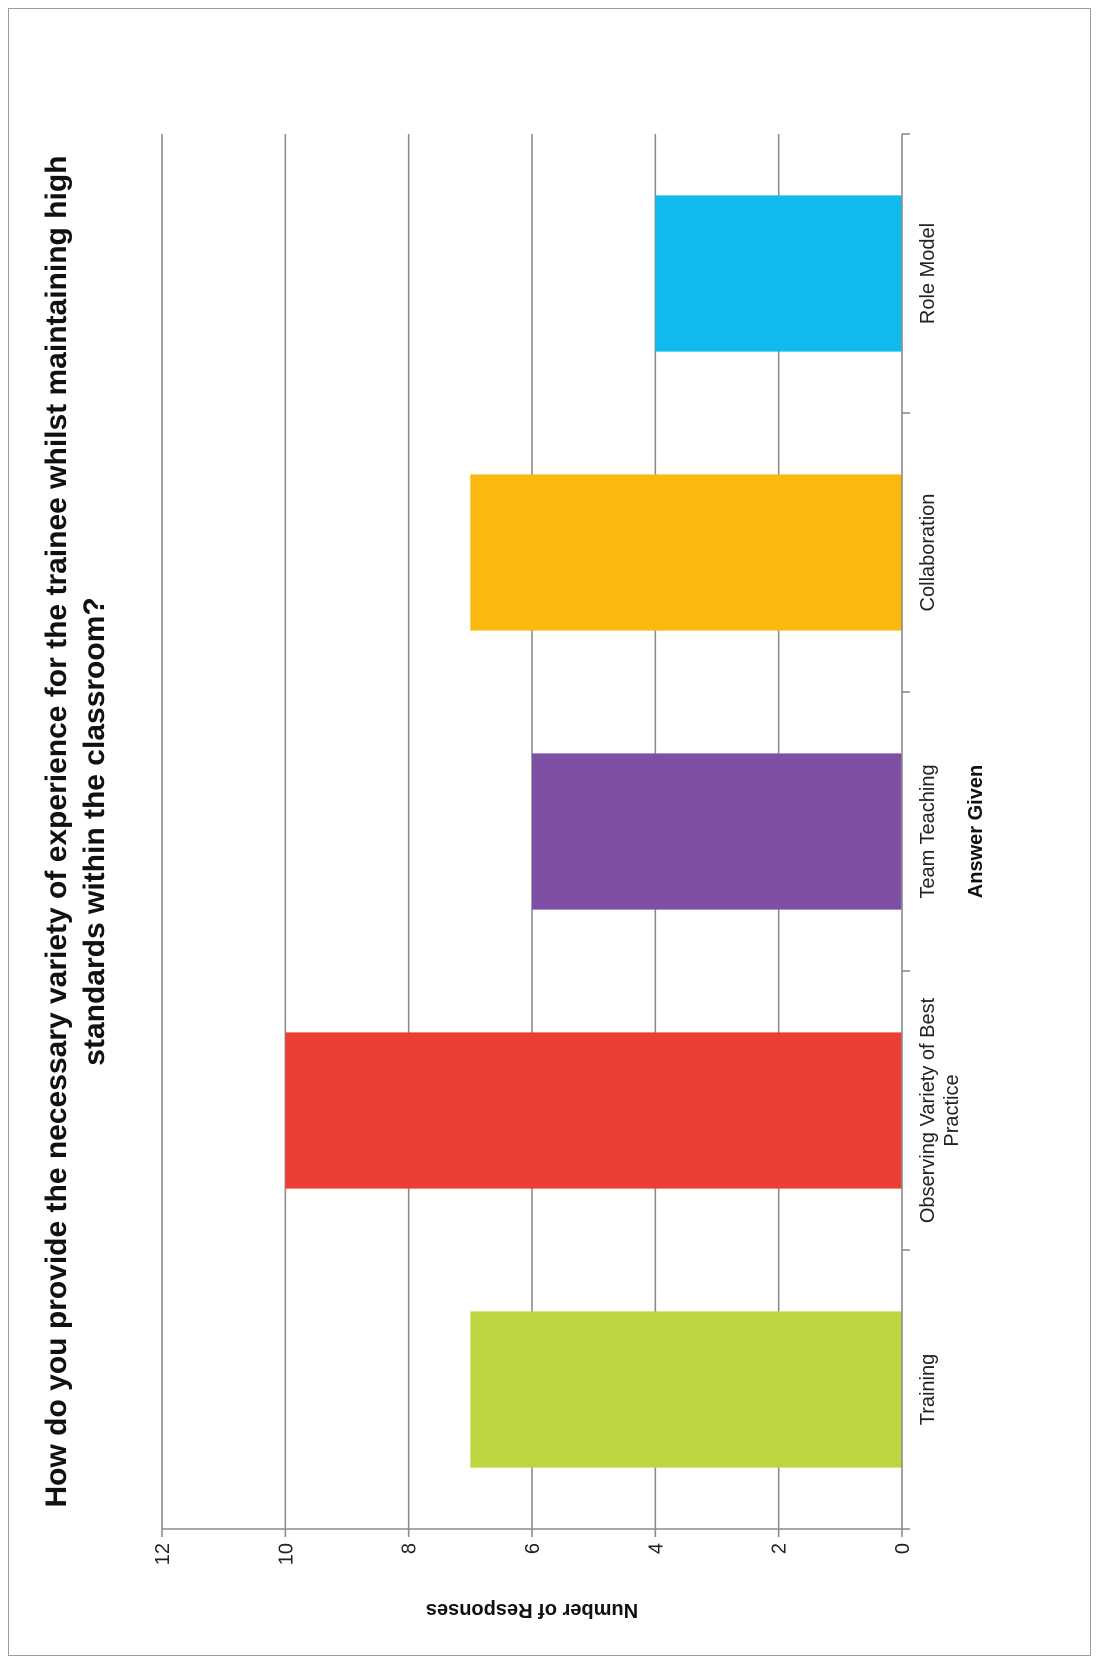 Image resolution: width=1099 pixels, height=1664 pixels. What do you see at coordinates (976, 831) in the screenshot?
I see `x-axis-label: Answer Given` at bounding box center [976, 831].